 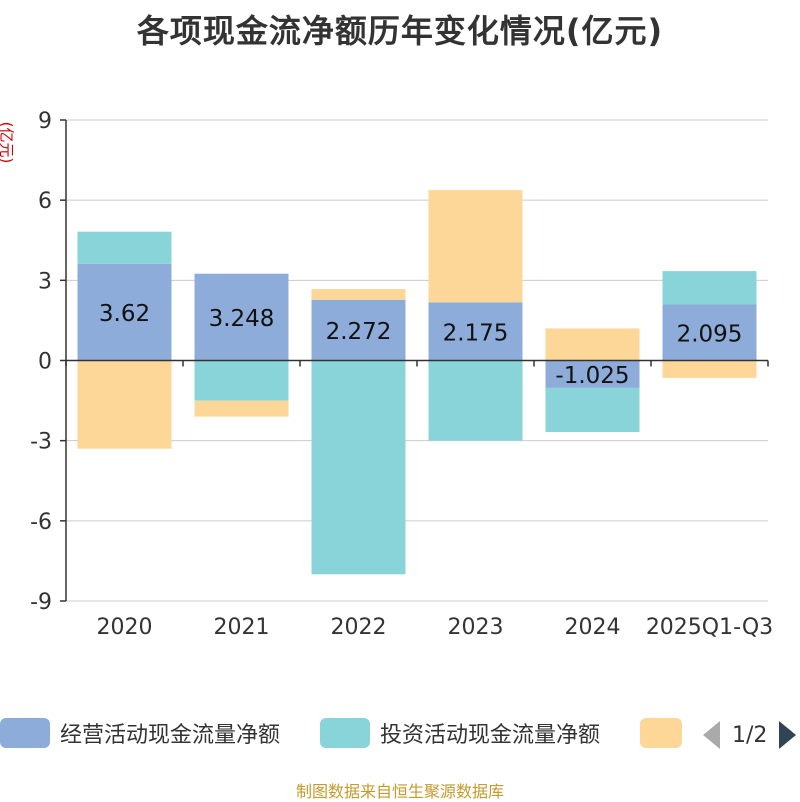 What do you see at coordinates (476, 627) in the screenshot?
I see `x-tick-label: 2023` at bounding box center [476, 627].